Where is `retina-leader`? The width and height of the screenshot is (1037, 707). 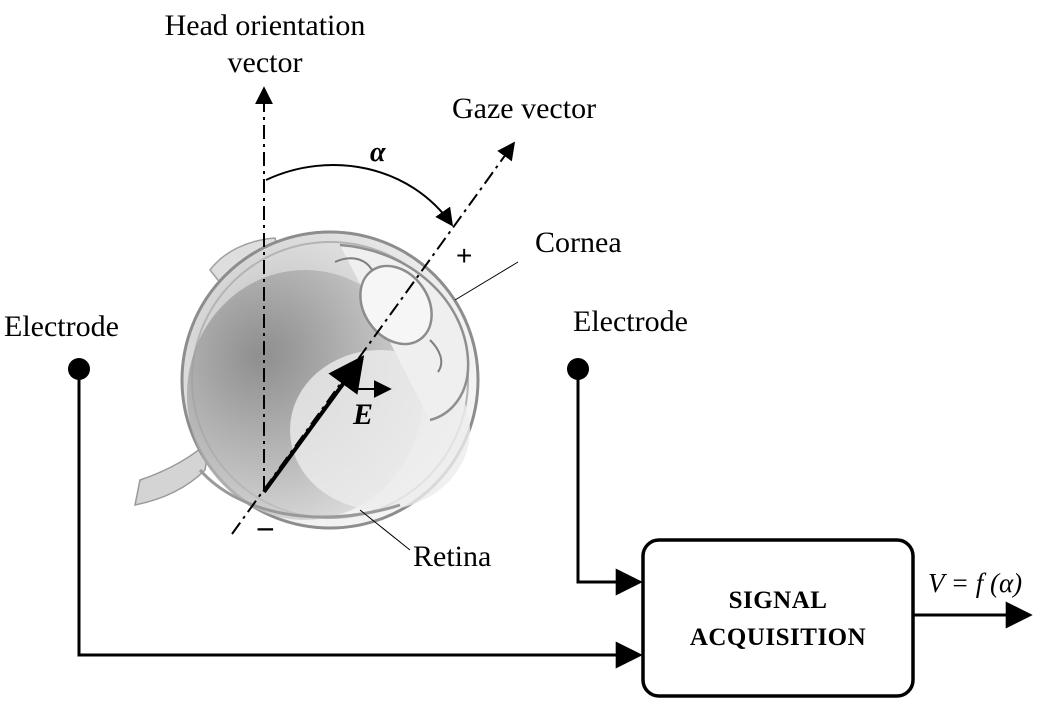
retina-leader is located at coordinates (385, 530).